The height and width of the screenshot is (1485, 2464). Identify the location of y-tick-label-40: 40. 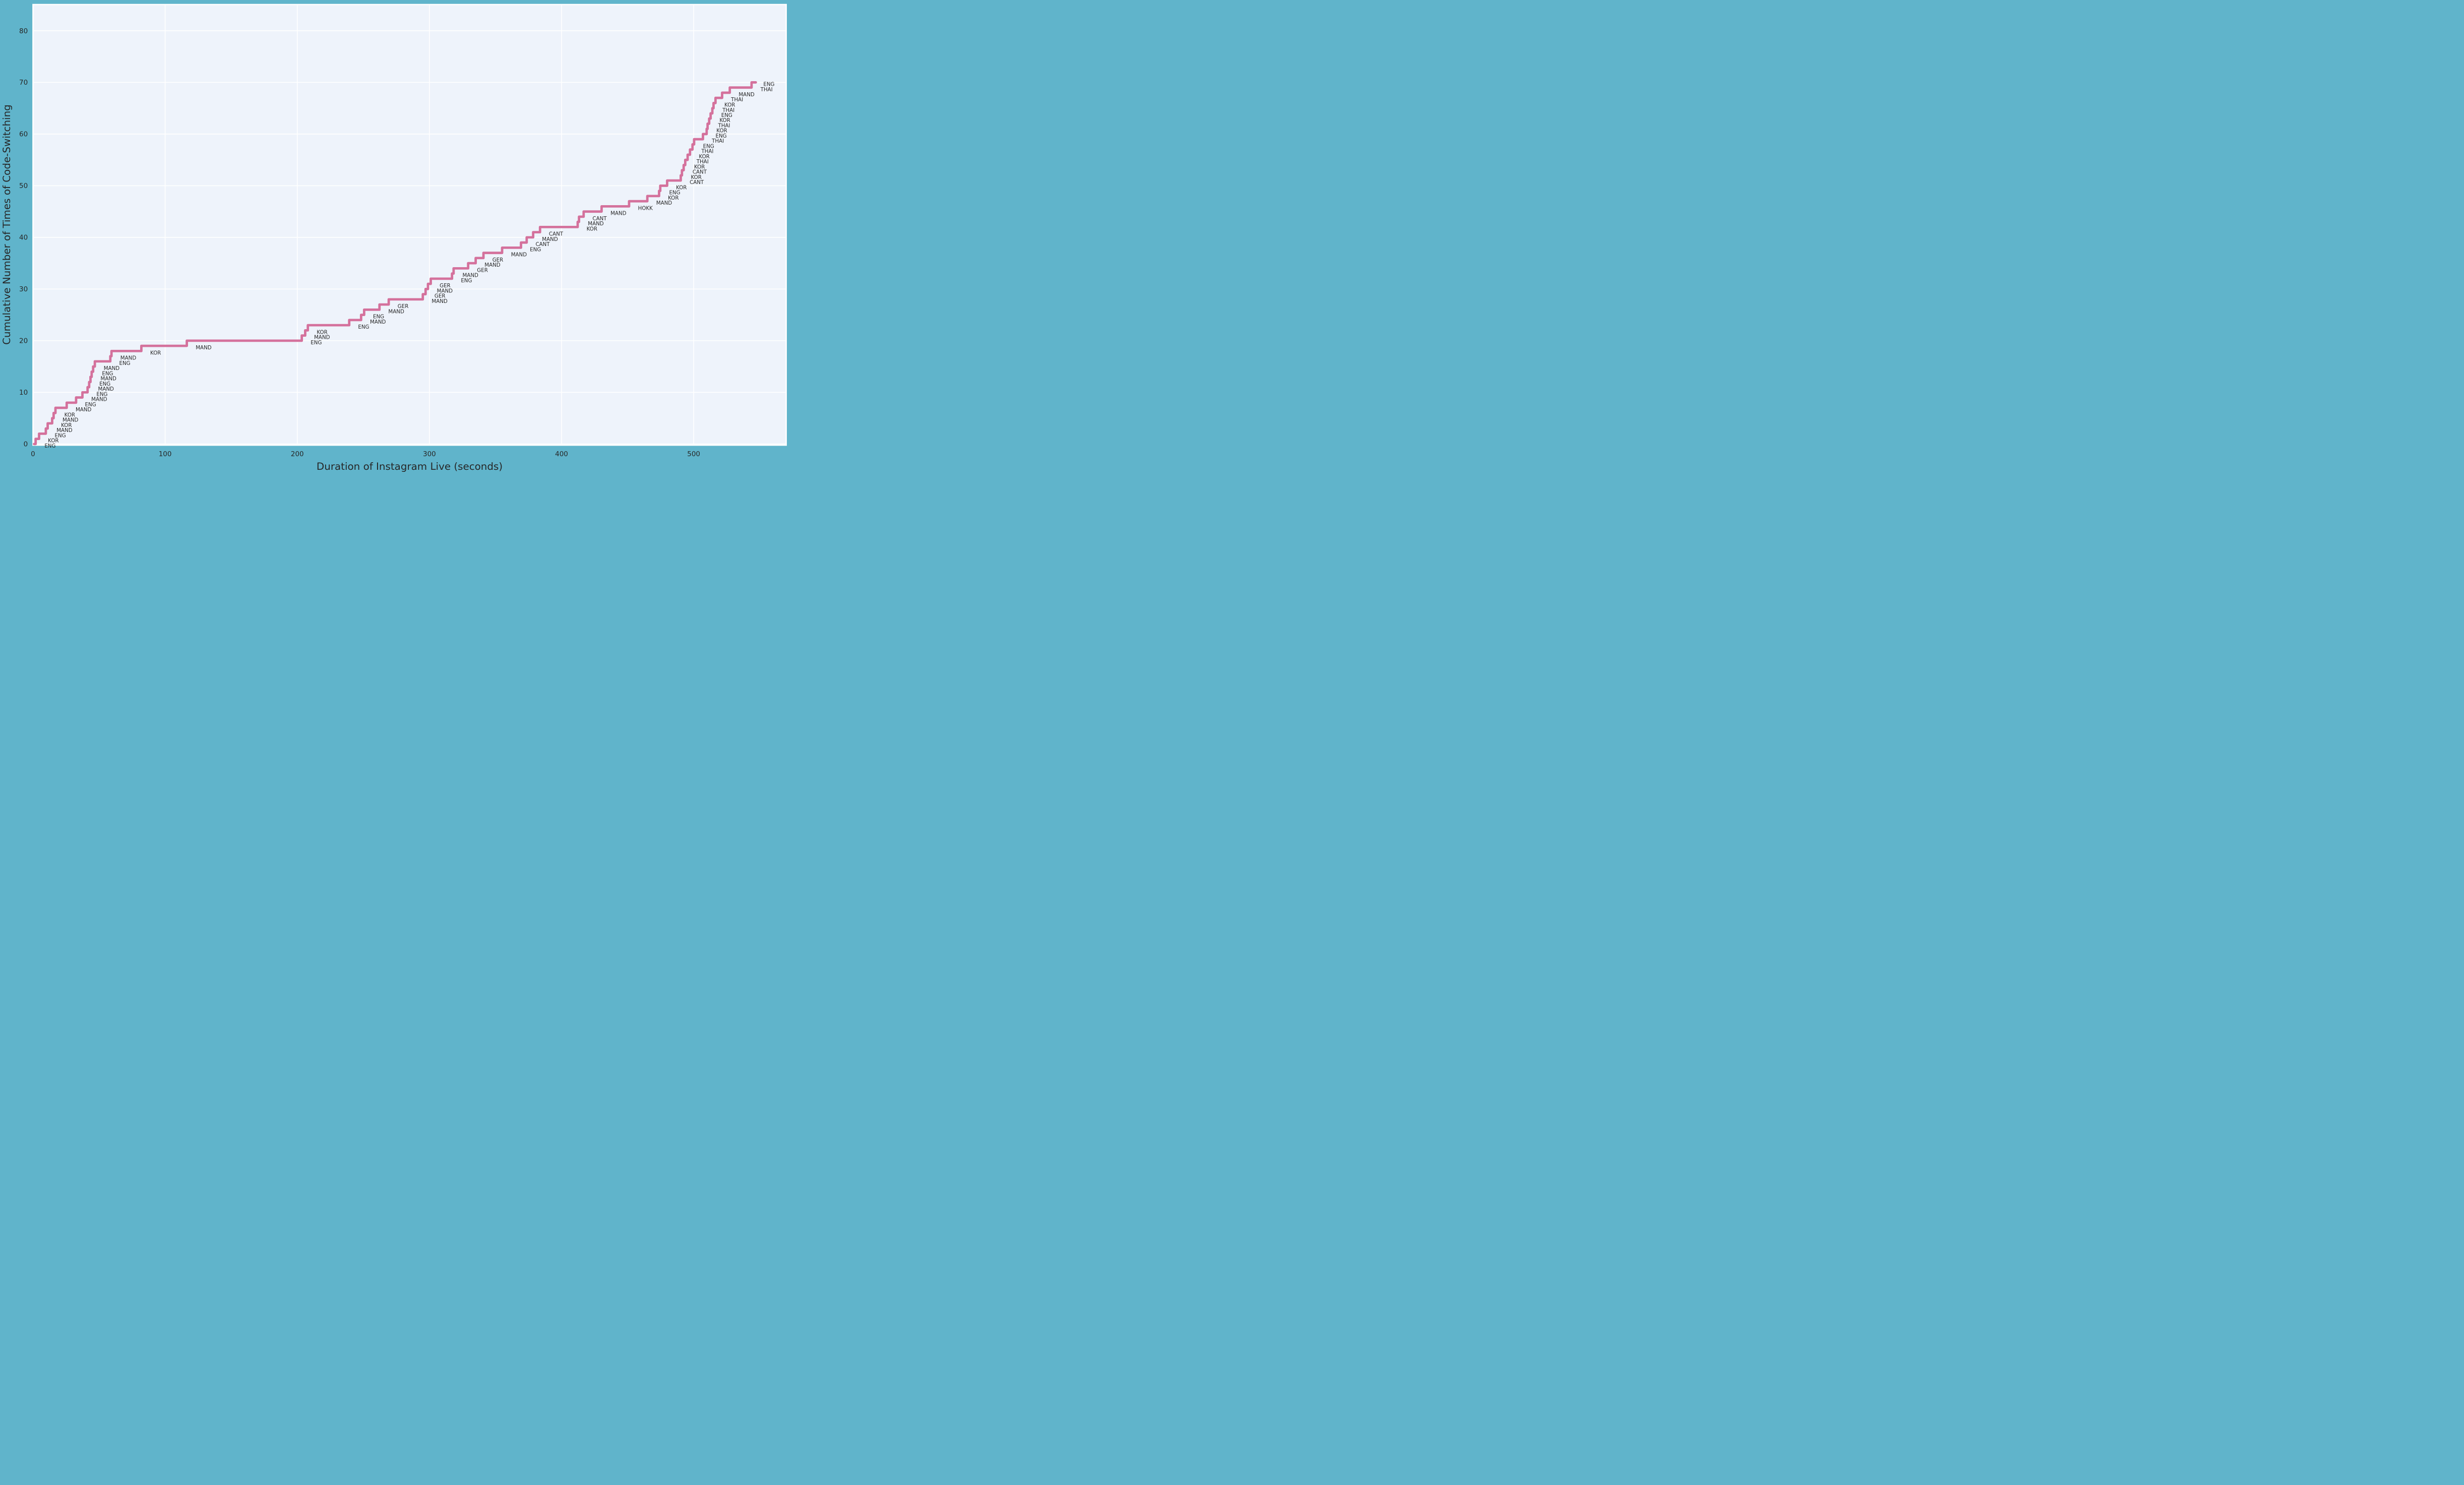
(23, 238).